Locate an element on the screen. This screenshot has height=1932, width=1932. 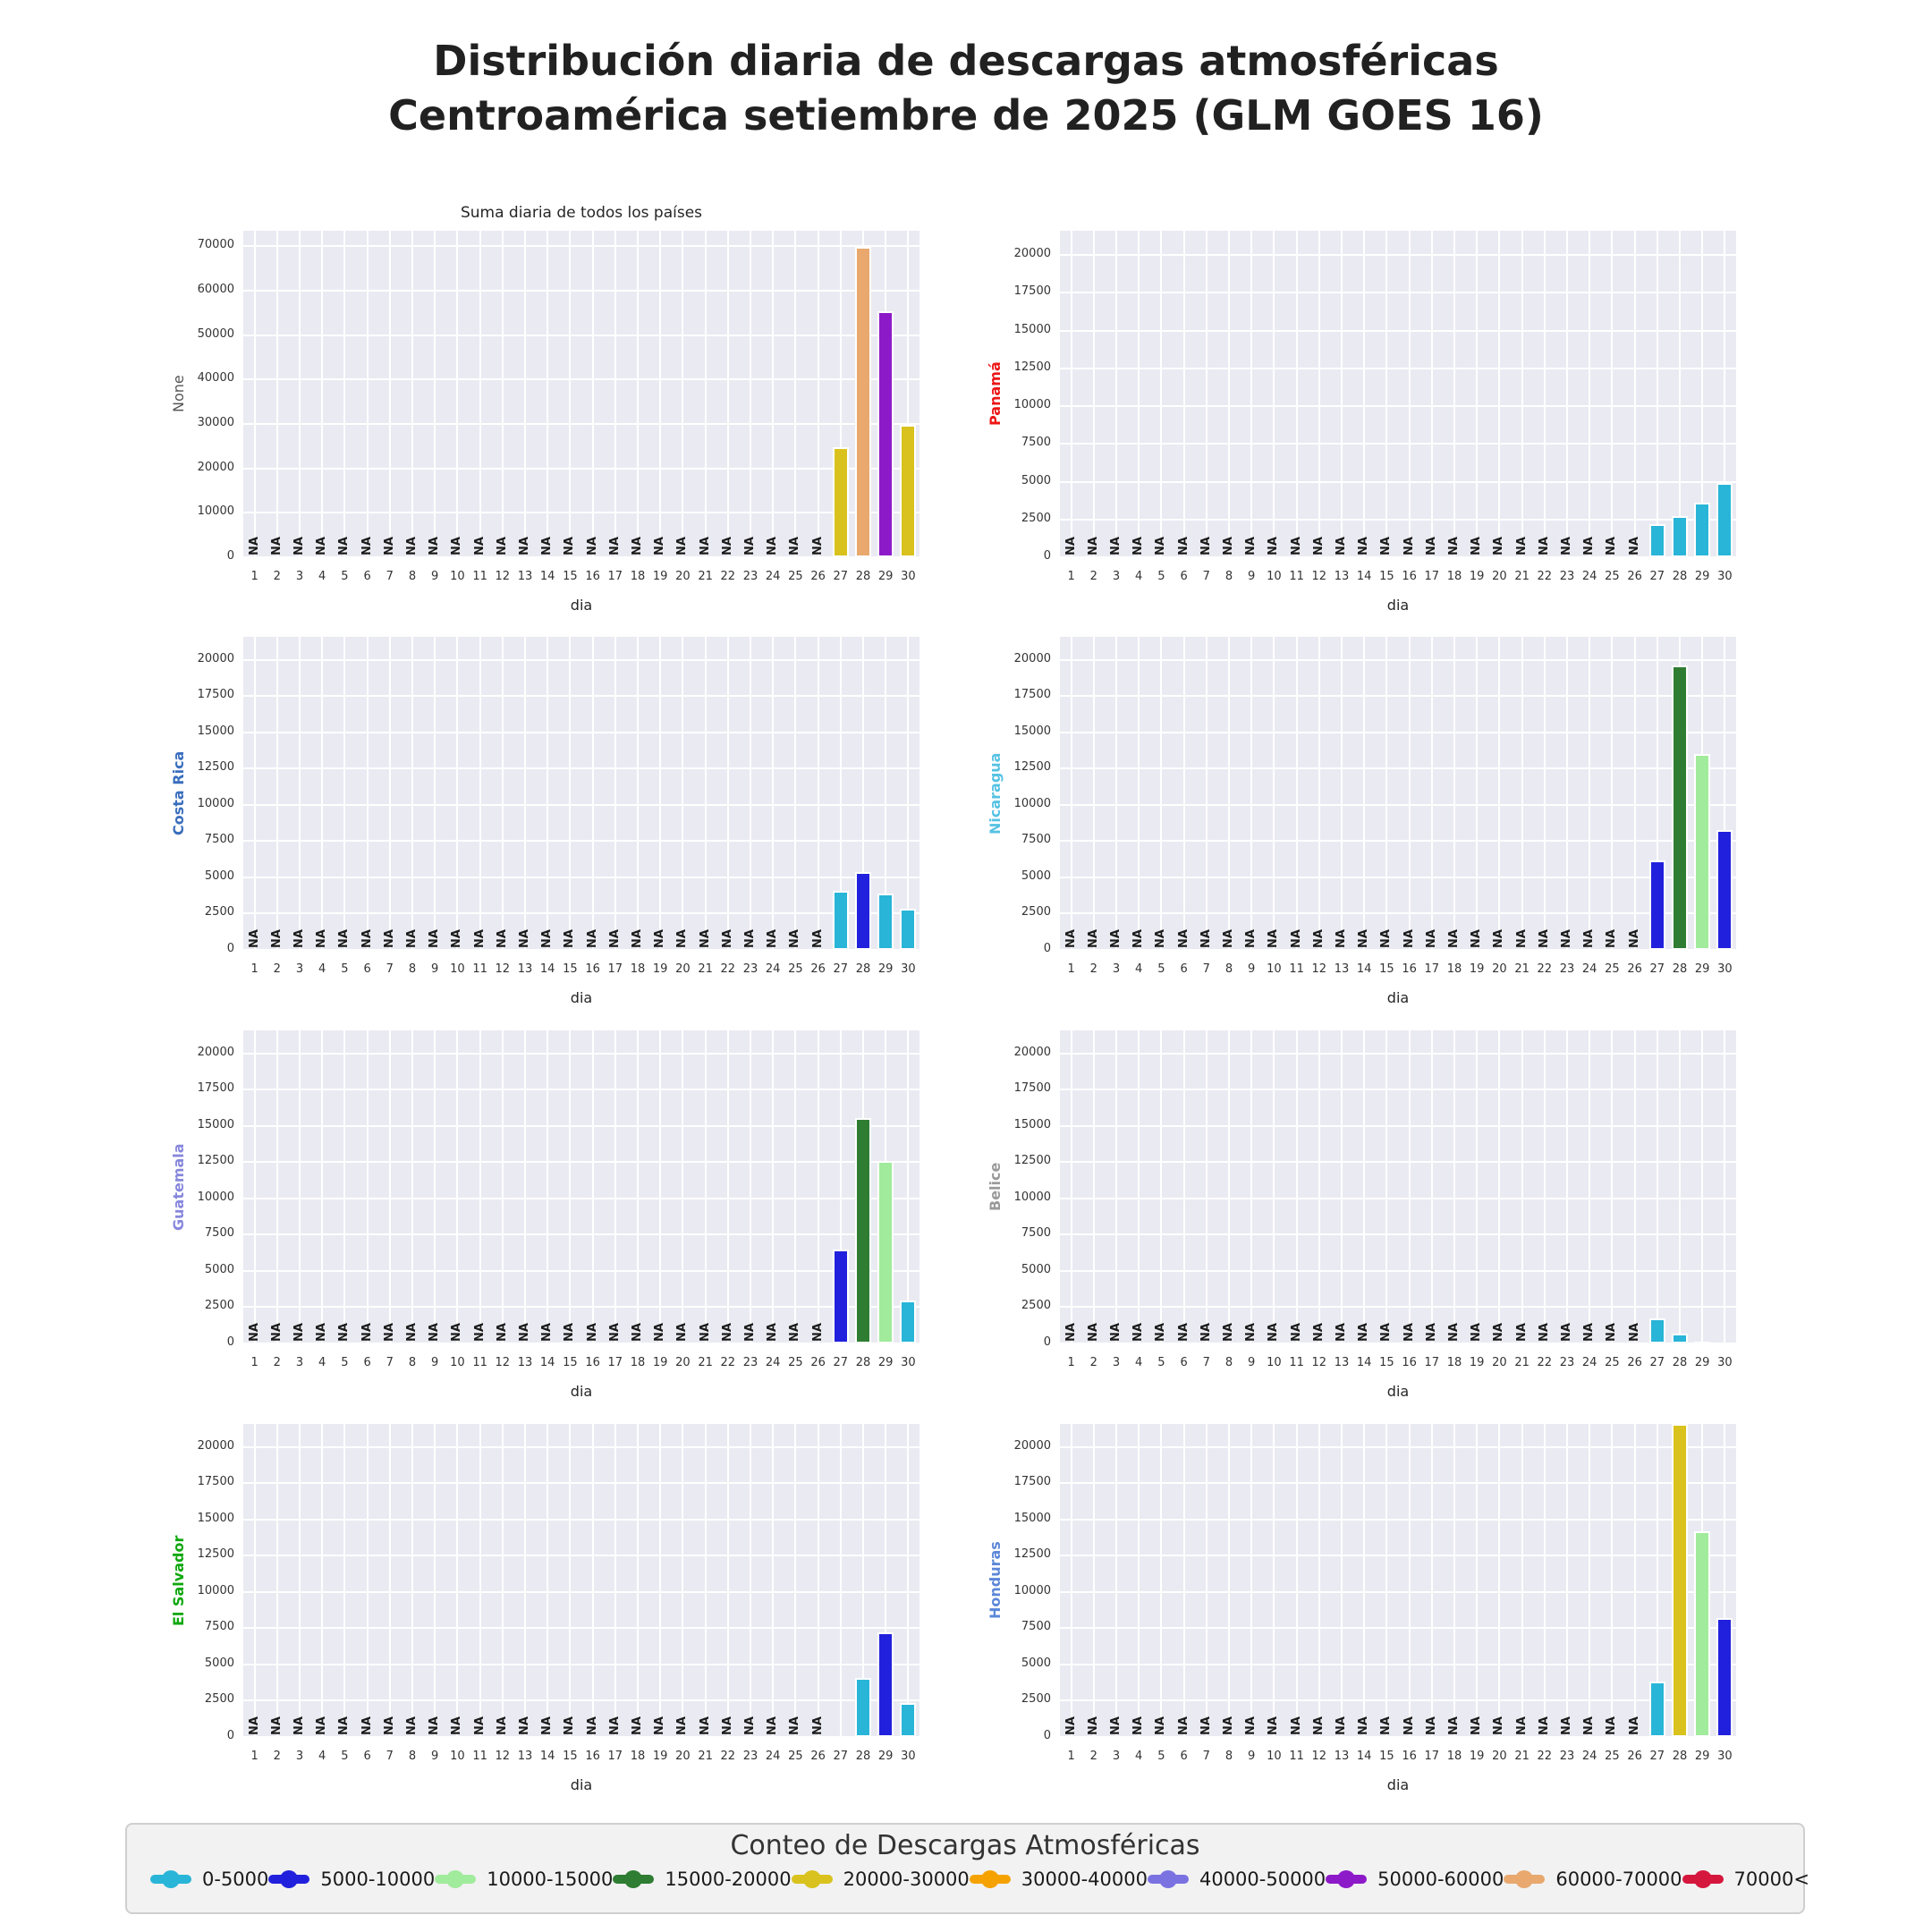
panel-panama-ytick: 10000 is located at coordinates (1032, 405).